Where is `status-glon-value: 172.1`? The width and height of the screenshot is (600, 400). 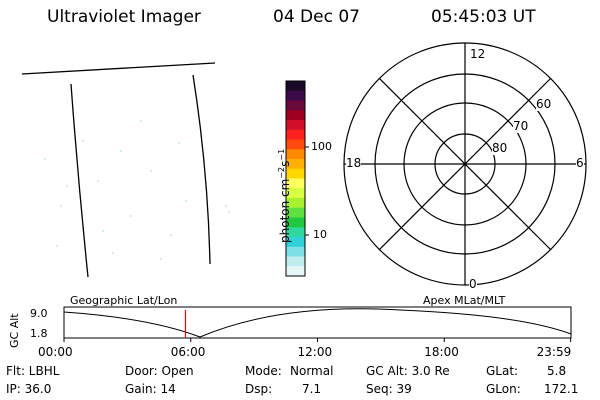 status-glon-value: 172.1 is located at coordinates (561, 389).